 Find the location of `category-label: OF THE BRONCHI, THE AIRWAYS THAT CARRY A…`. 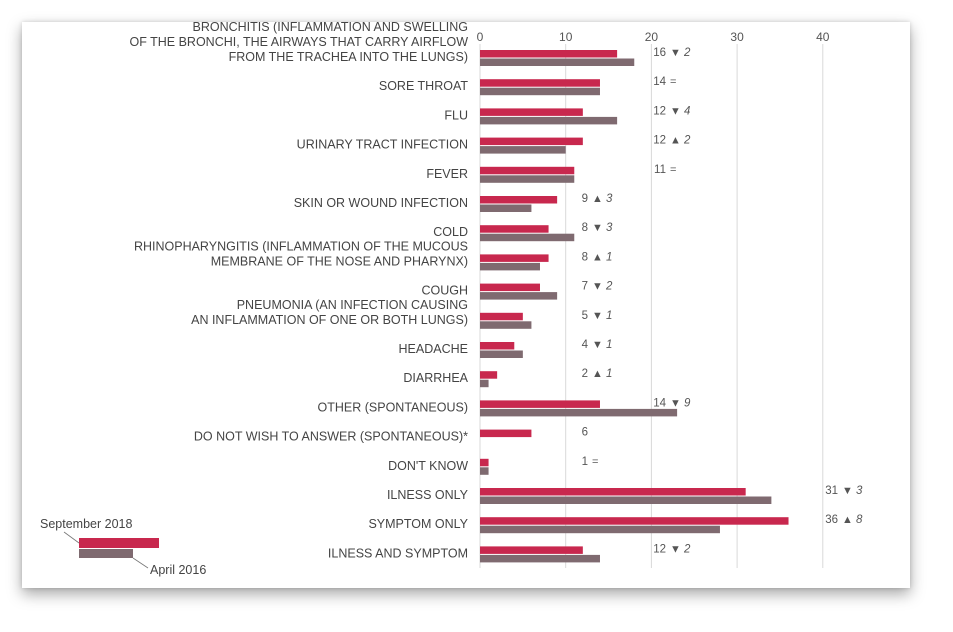

category-label: OF THE BRONCHI, THE AIRWAYS THAT CARRY A… is located at coordinates (299, 42).